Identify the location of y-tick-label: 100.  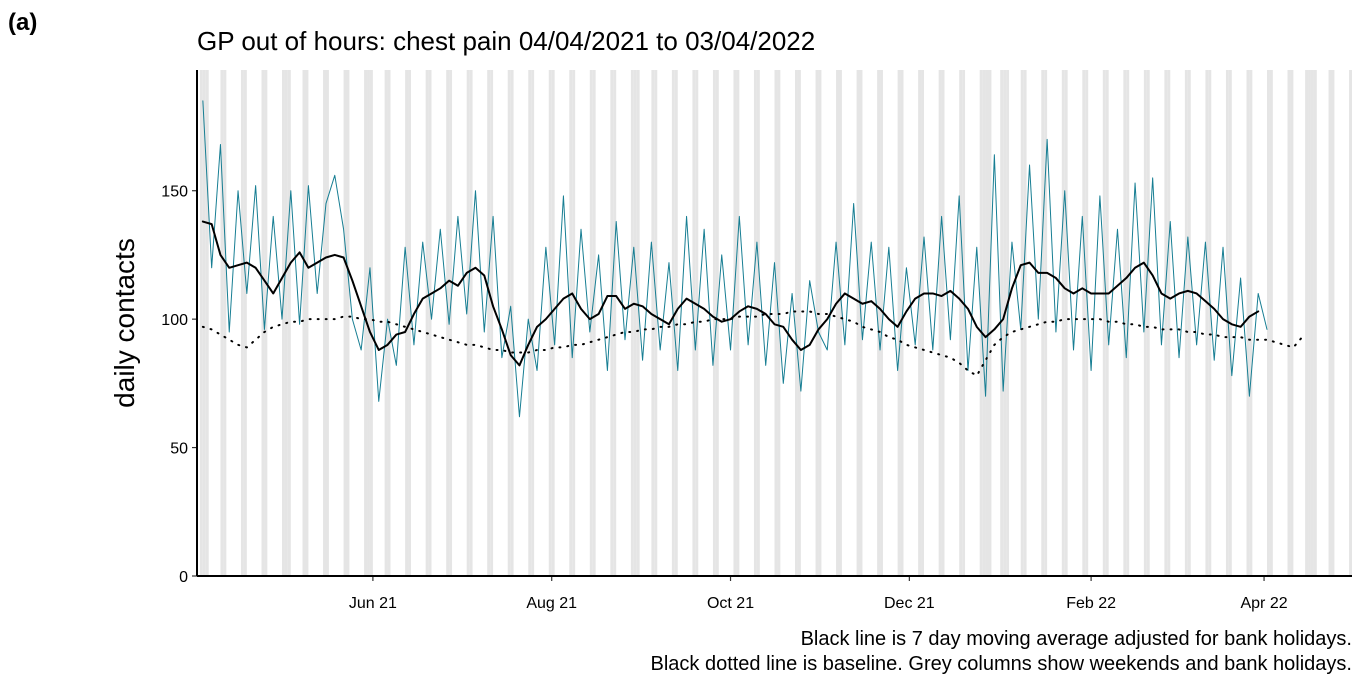
(174, 320).